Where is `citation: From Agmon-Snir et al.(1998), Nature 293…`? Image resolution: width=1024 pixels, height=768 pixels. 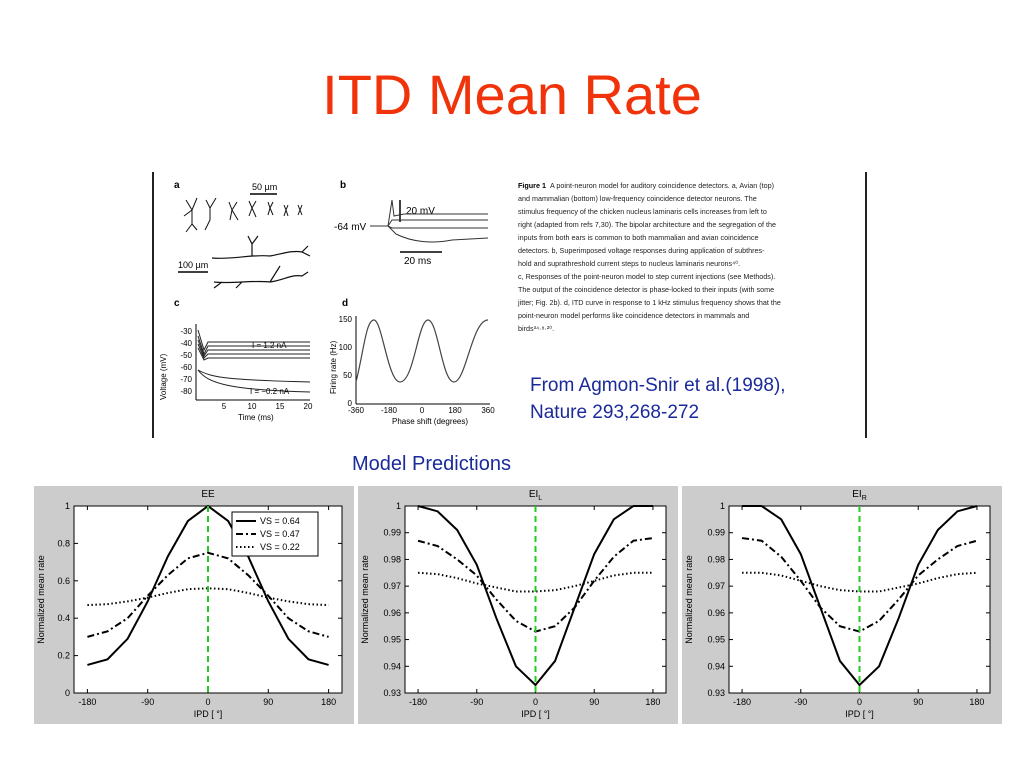
citation: From Agmon-Snir et al.(1998), Nature 293… is located at coordinates (658, 399).